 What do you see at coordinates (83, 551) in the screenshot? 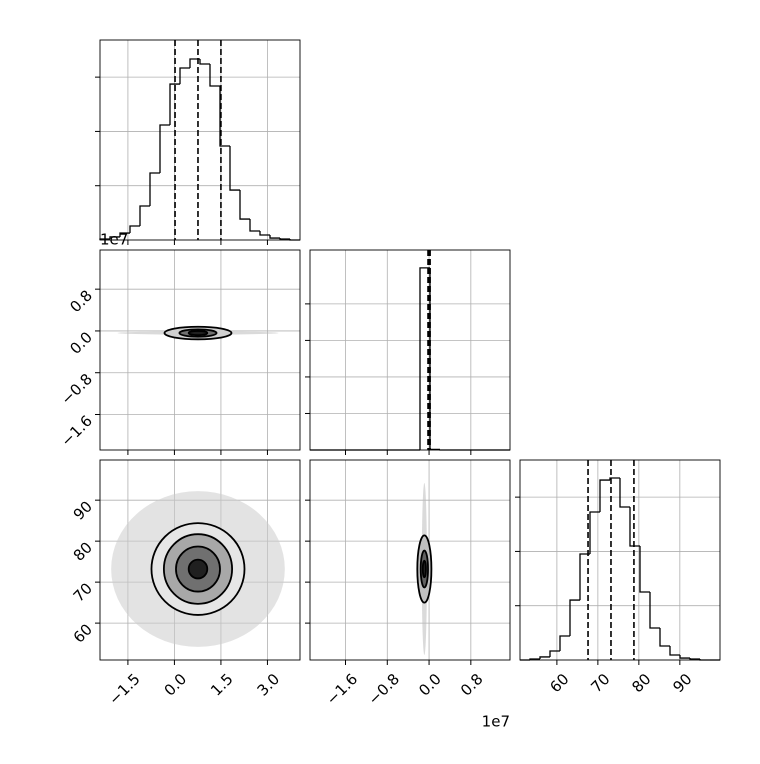
I see `y-tick-label: 80` at bounding box center [83, 551].